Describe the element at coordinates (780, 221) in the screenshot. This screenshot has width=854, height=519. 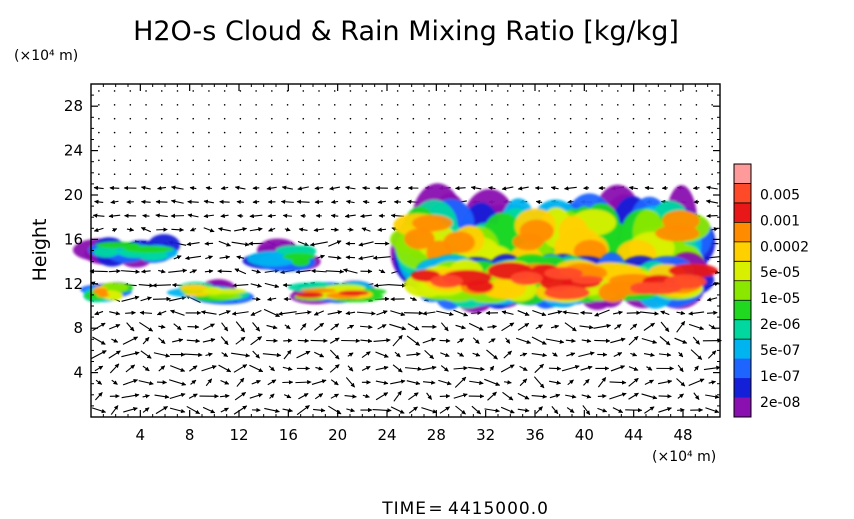
I see `colorbar-label: 0.001` at that location.